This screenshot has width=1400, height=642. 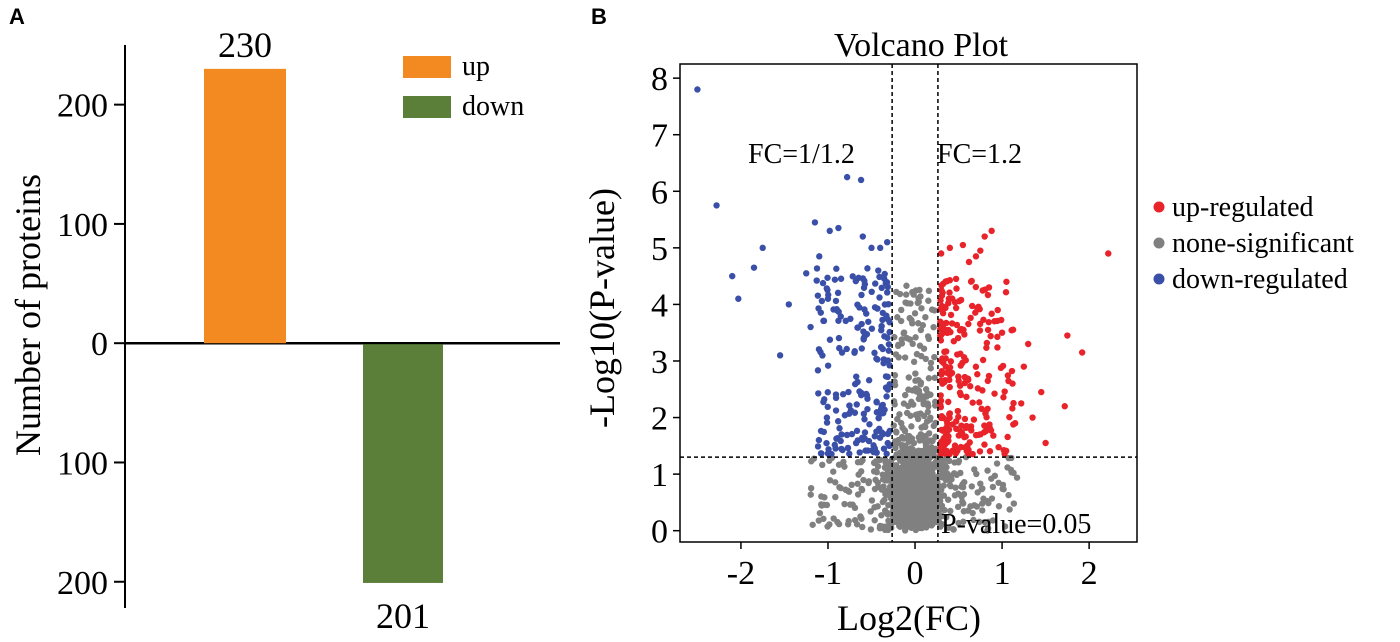 What do you see at coordinates (1024, 342) in the screenshot?
I see `up-regulated-points` at bounding box center [1024, 342].